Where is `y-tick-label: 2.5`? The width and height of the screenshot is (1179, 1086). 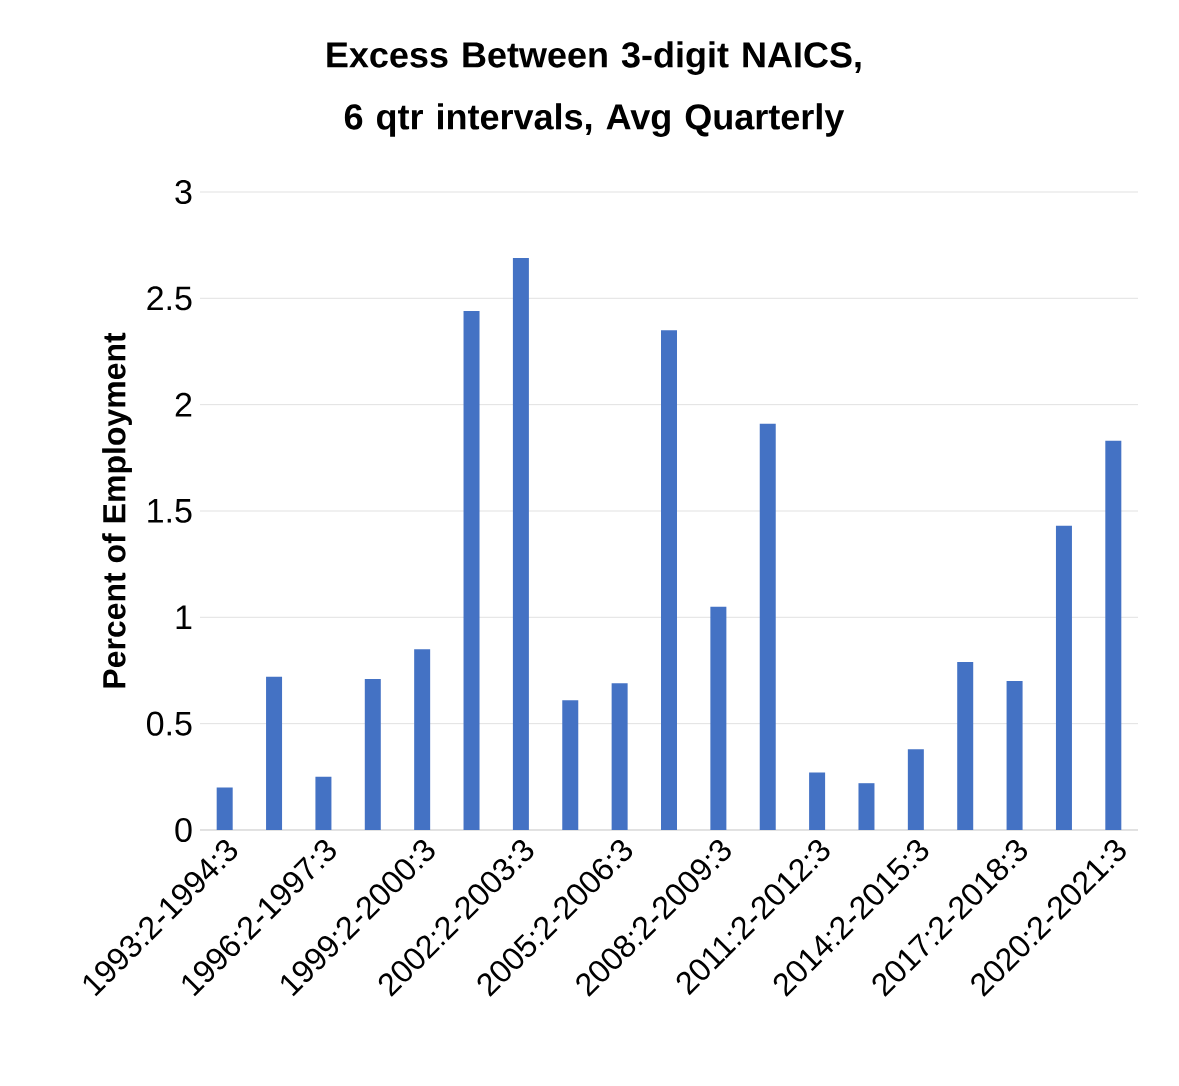
y-tick-label: 2.5 is located at coordinates (169, 298).